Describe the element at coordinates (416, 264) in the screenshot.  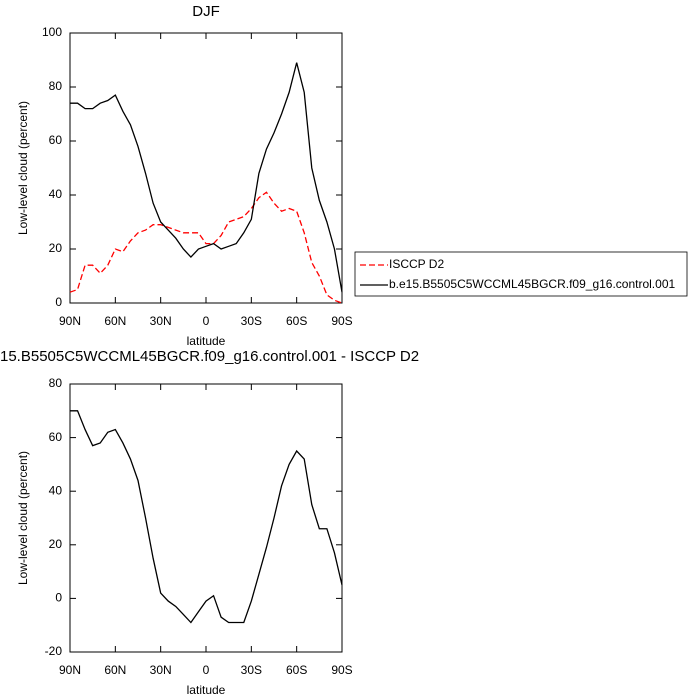
I see `legend-label: ISCCP D2` at that location.